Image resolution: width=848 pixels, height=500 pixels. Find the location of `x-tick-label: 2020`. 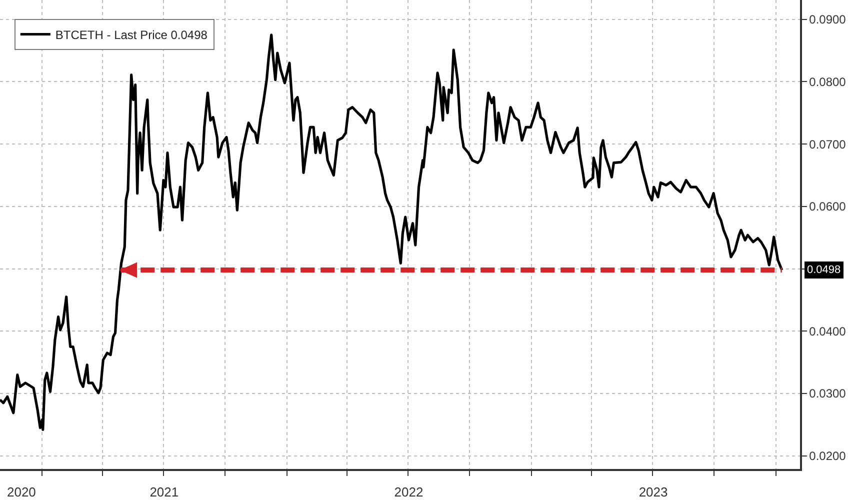

x-tick-label: 2020 is located at coordinates (21, 492).